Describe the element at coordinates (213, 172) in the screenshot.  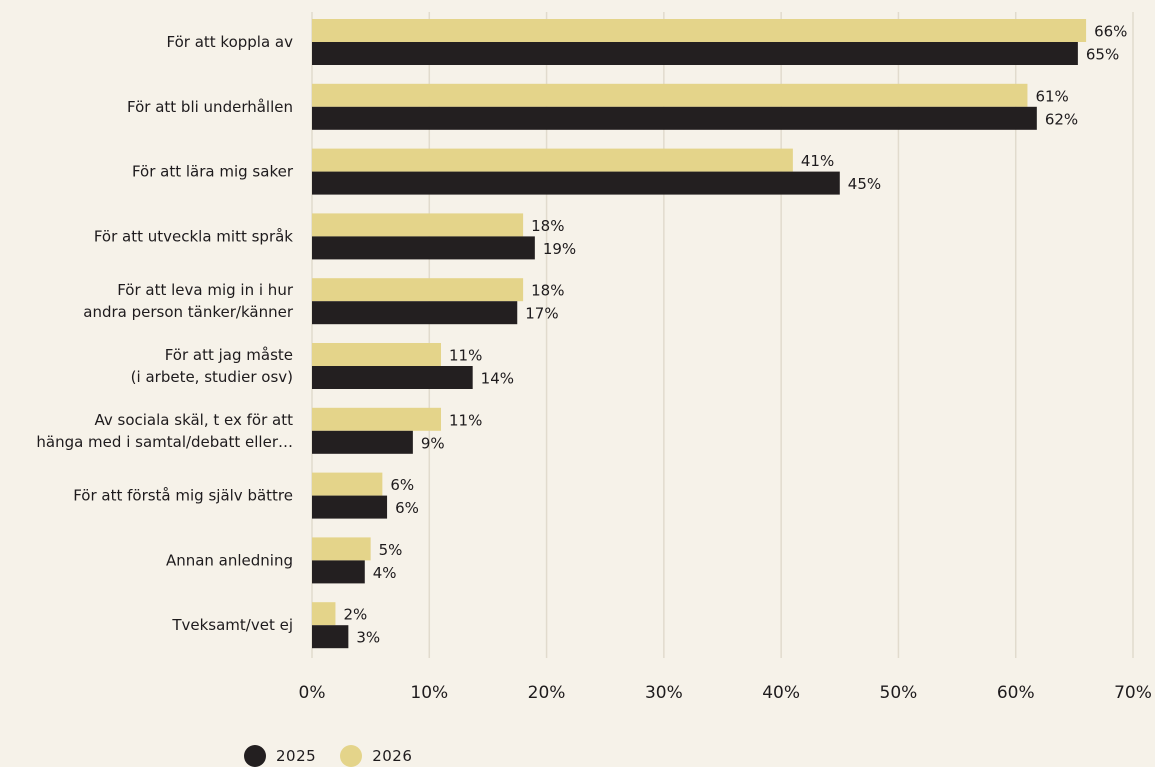
I see `category-label: För att lära mig saker` at that location.